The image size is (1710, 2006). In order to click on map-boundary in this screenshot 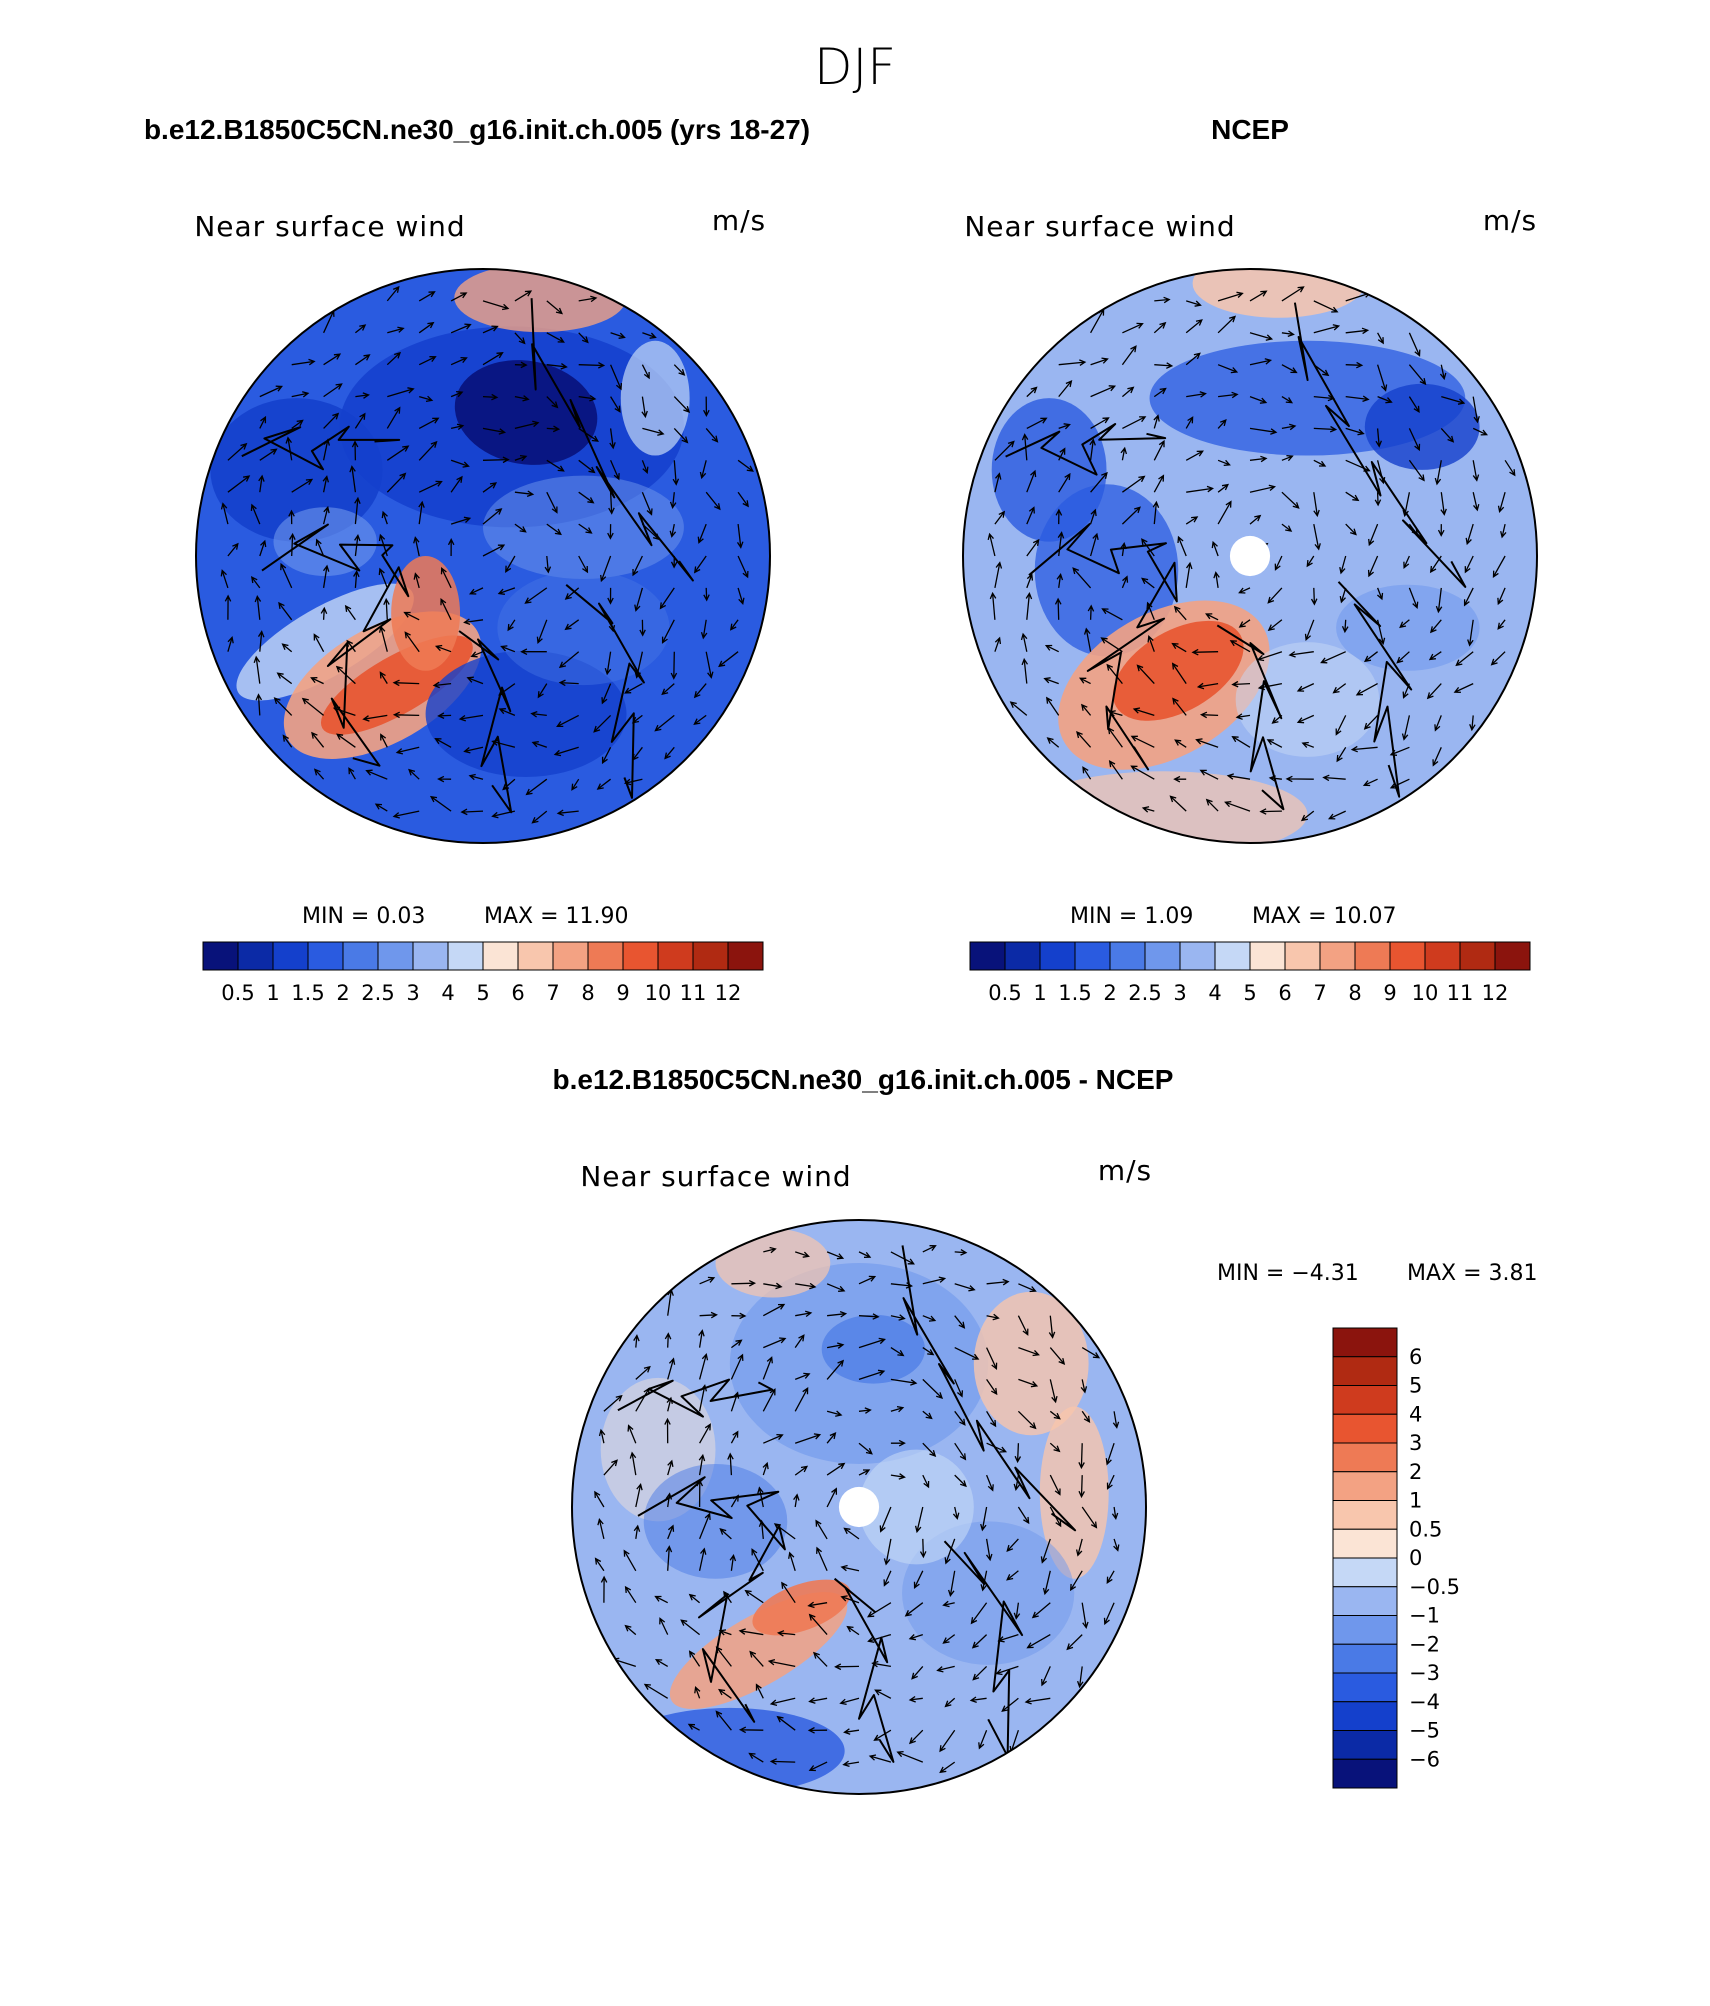, I will do `click(1250, 556)`.